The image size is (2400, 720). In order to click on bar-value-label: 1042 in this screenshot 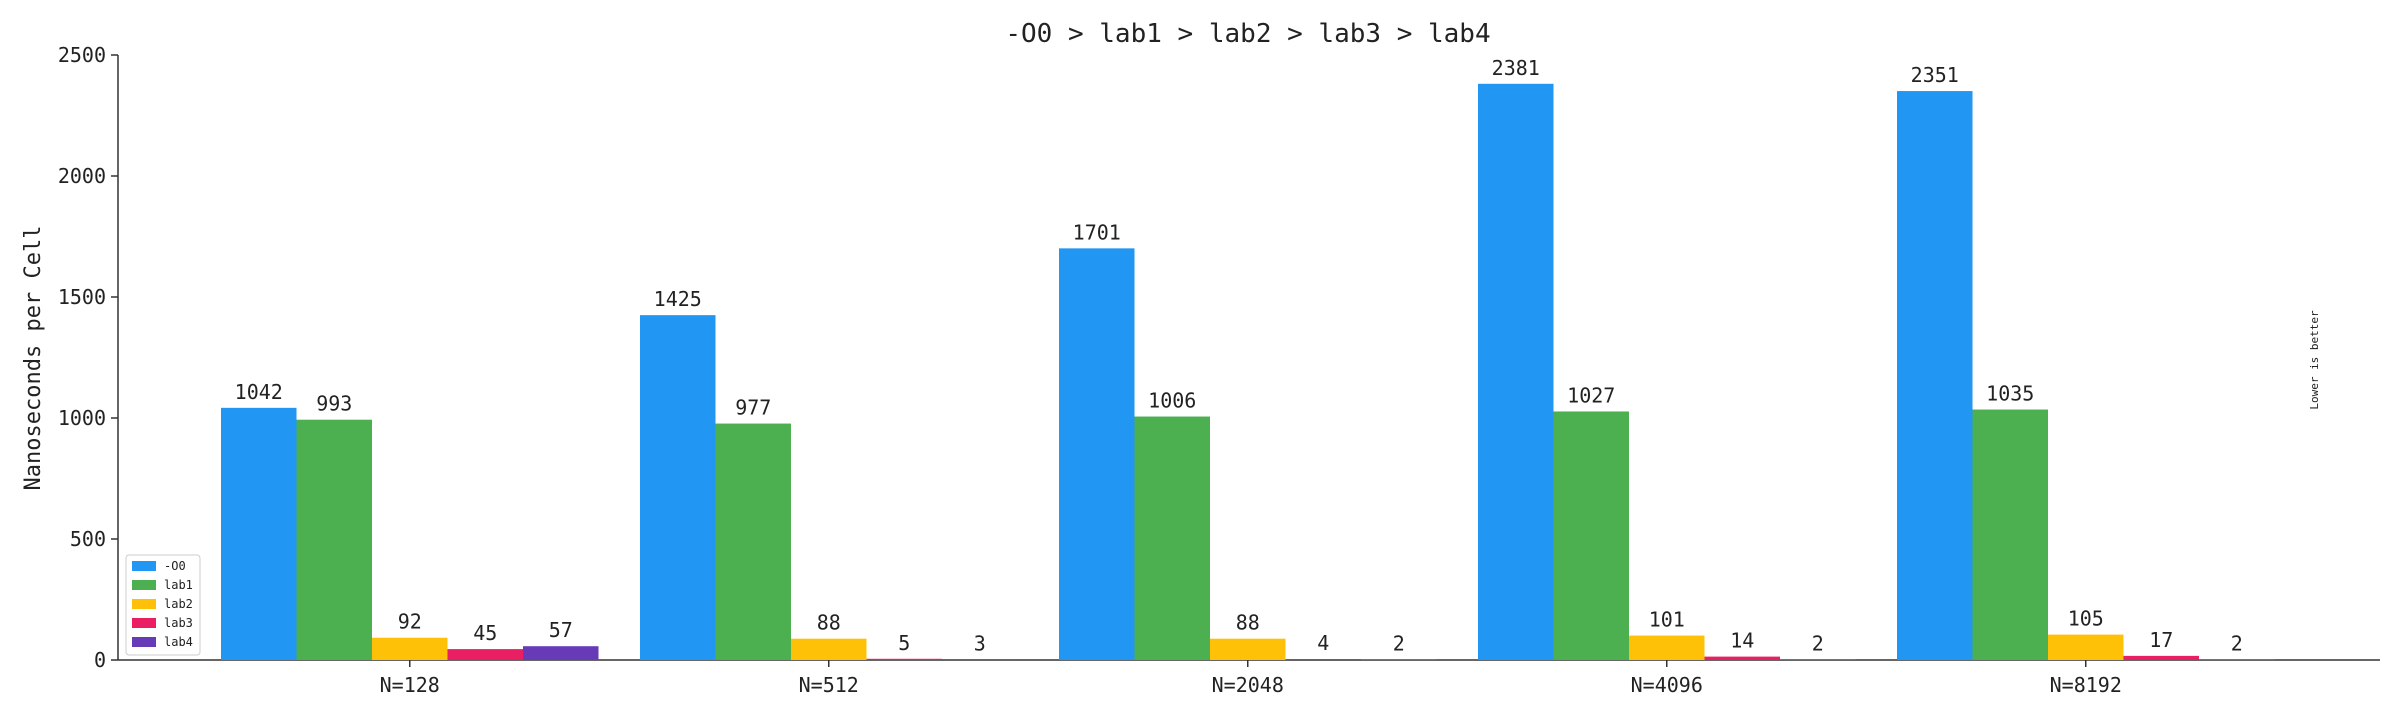, I will do `click(259, 392)`.